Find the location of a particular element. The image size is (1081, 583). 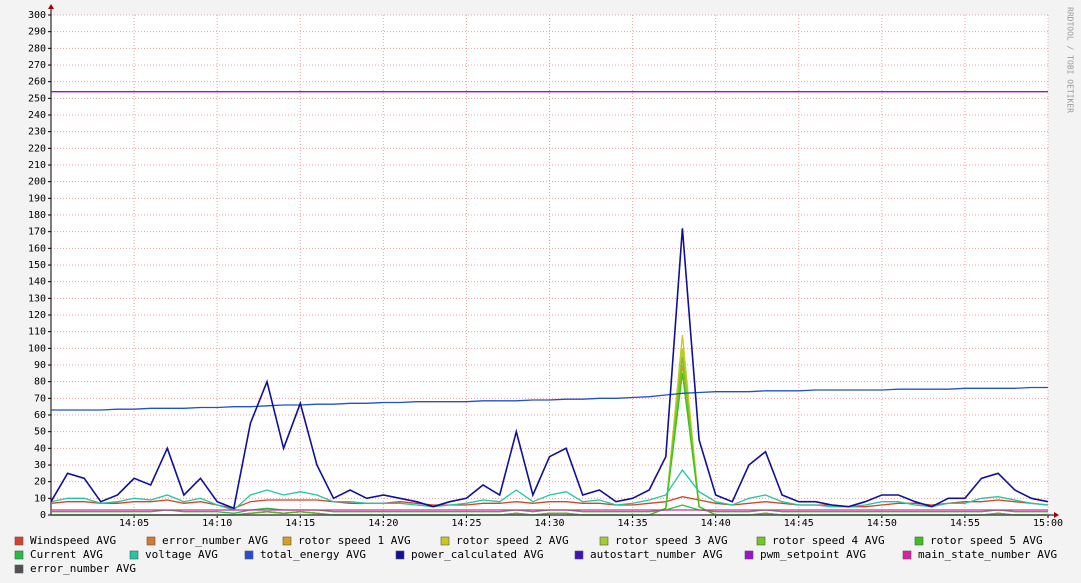

y-tick-label: 180 is located at coordinates (37, 215).